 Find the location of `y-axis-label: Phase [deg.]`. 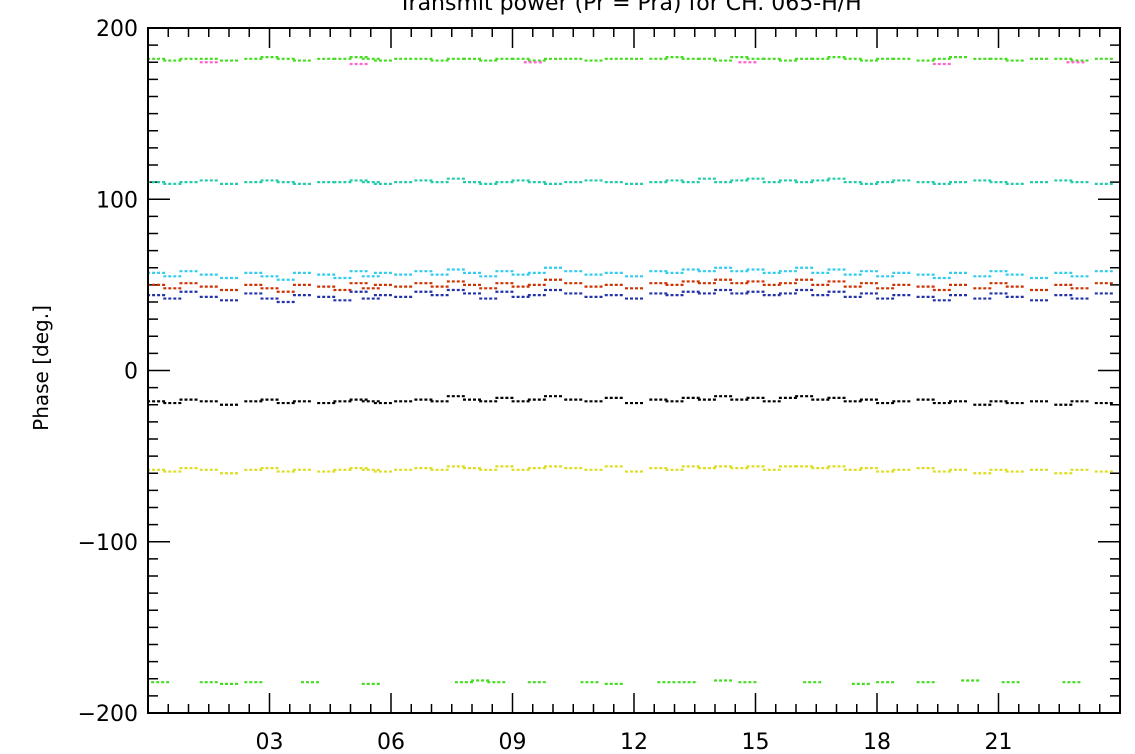

y-axis-label: Phase [deg.] is located at coordinates (41, 368).